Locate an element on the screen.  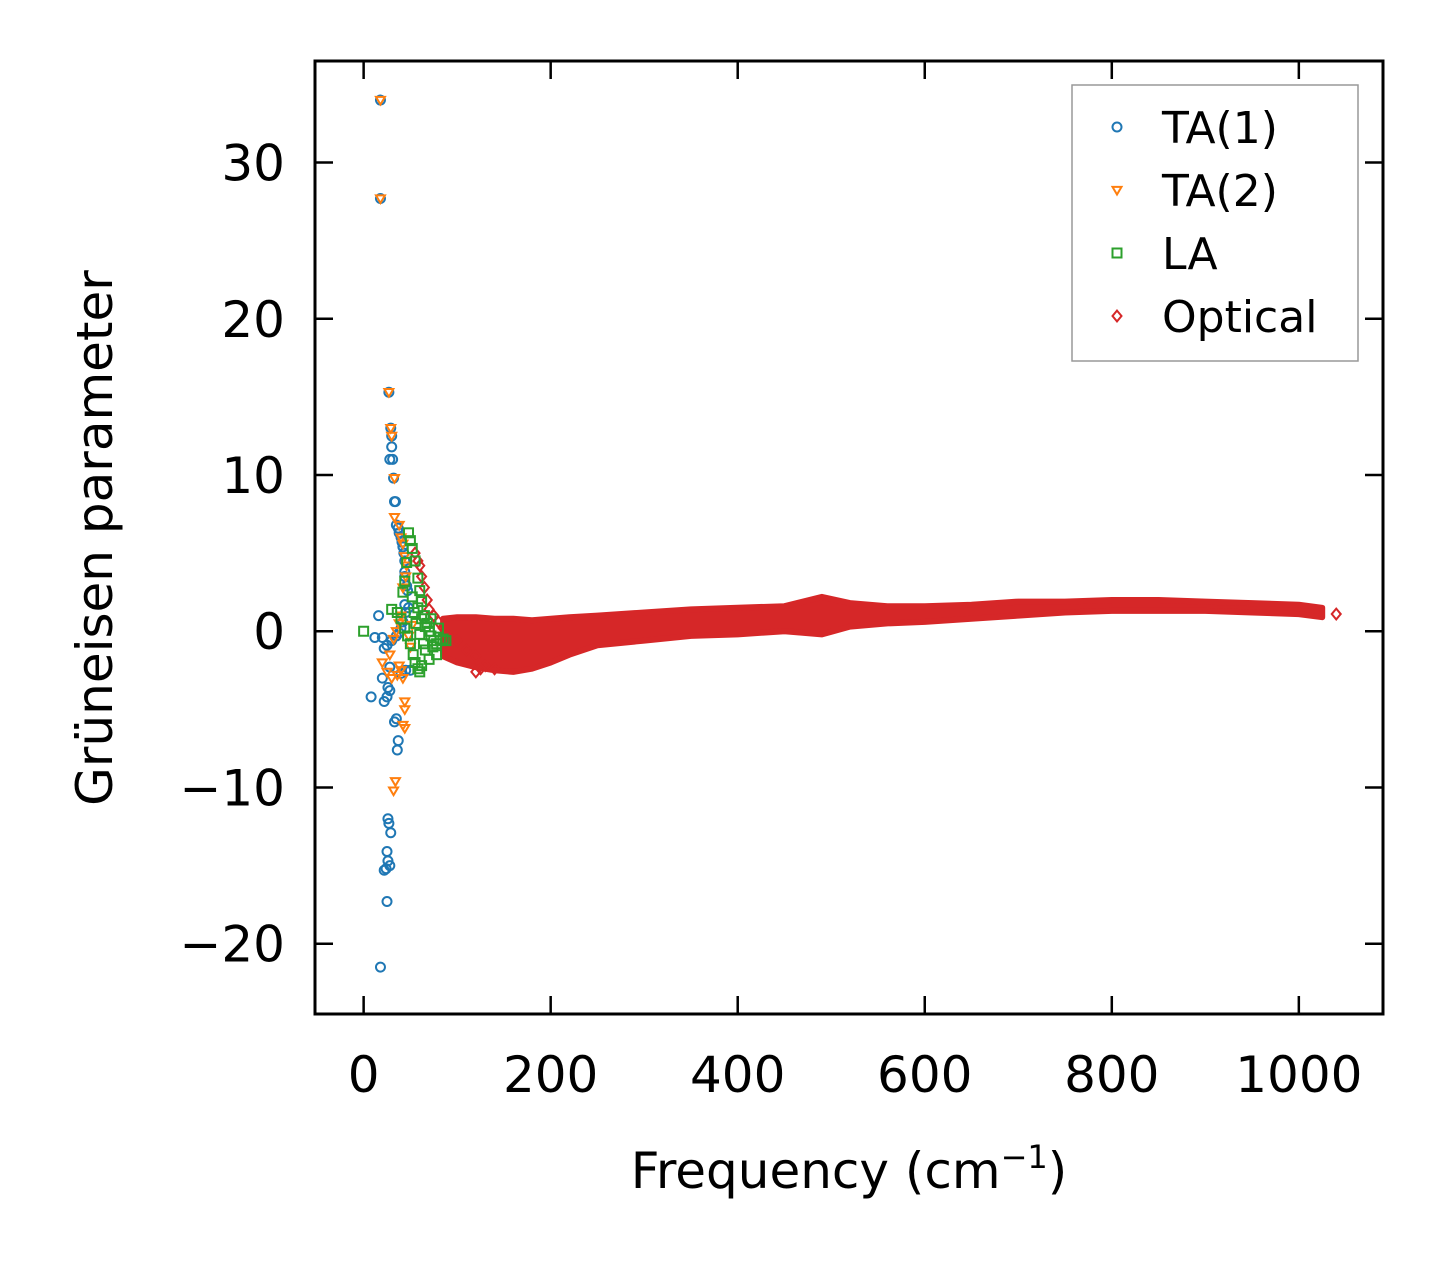
y-axis-title: Grüneisen parameter is located at coordinates (95, 538).